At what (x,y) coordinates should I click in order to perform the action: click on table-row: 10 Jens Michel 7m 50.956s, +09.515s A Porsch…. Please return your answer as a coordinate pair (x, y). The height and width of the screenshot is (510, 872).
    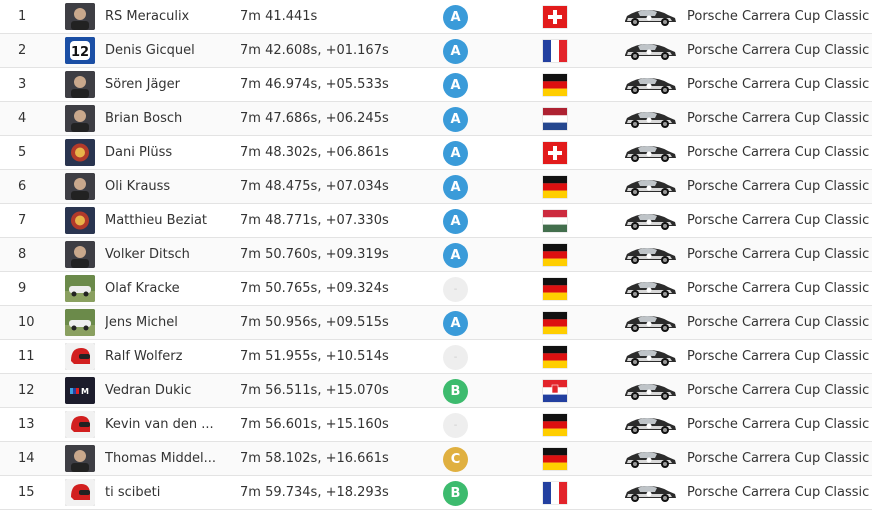
    Looking at the image, I should click on (436, 323).